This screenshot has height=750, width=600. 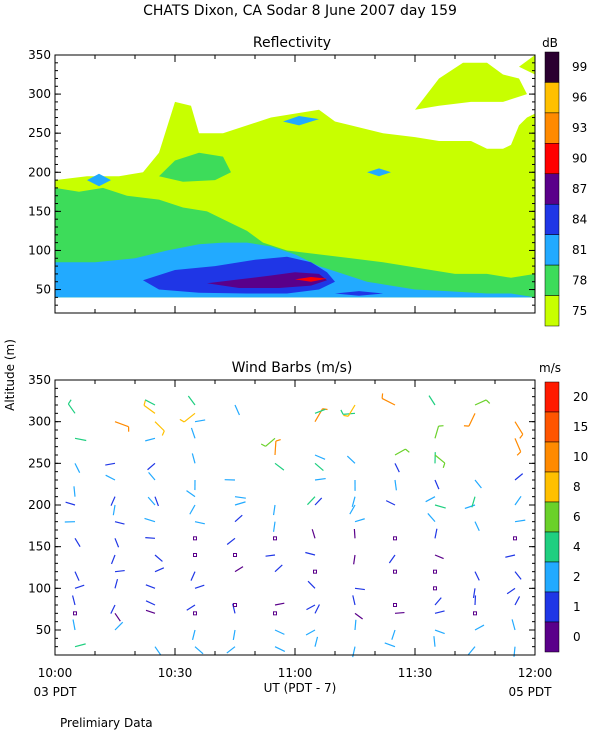 What do you see at coordinates (531, 692) in the screenshot?
I see `x-right-local-time: 05 PDT` at bounding box center [531, 692].